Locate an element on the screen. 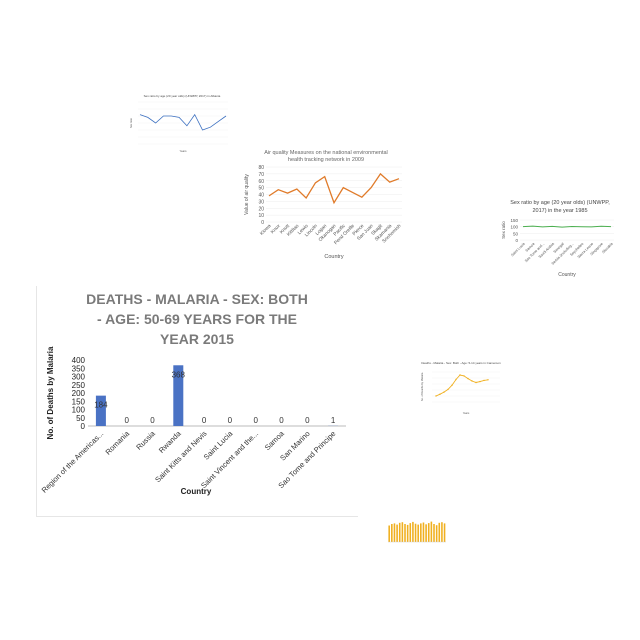  yellow-bar-svg is located at coordinates (417, 532).